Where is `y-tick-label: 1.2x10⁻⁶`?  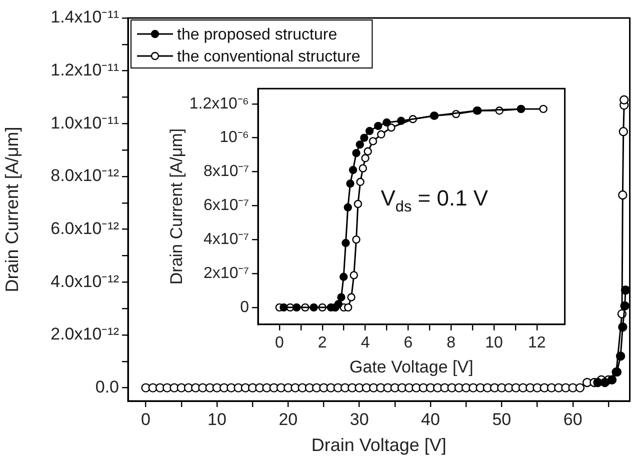
y-tick-label: 1.2x10⁻⁶ is located at coordinates (219, 103).